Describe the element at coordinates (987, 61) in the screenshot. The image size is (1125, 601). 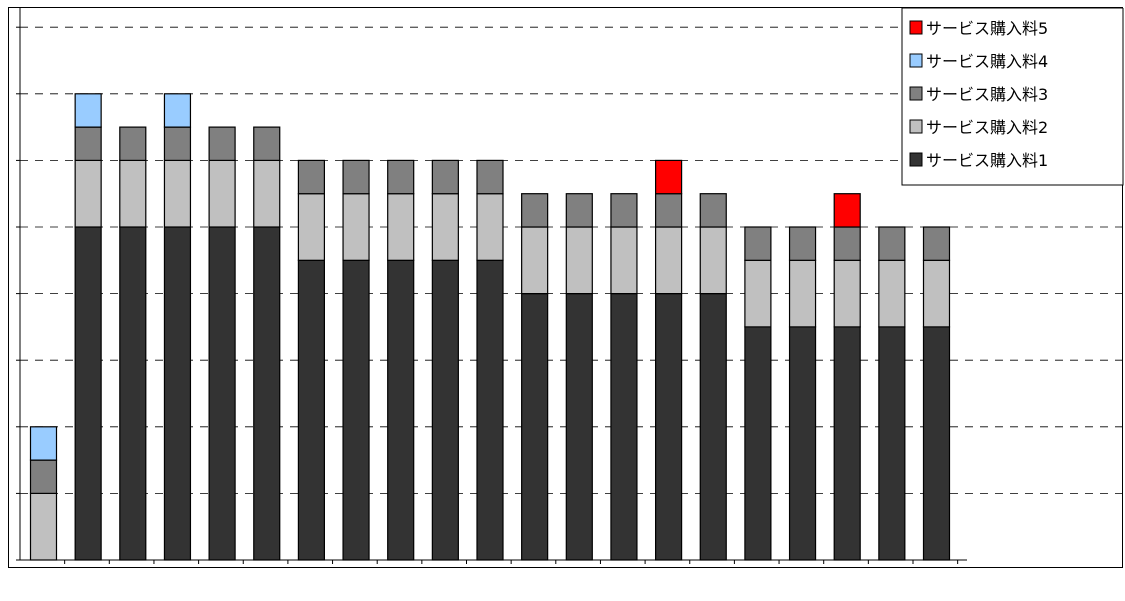
I see `legend-entry: サービス購入料4` at that location.